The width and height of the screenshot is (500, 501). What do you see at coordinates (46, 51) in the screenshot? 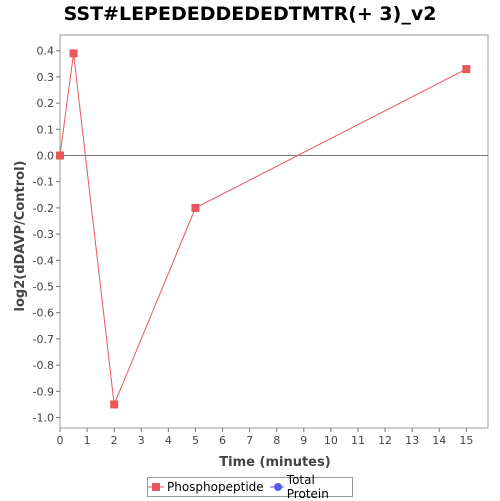
I see `y-tick-label: 0.4` at bounding box center [46, 51].